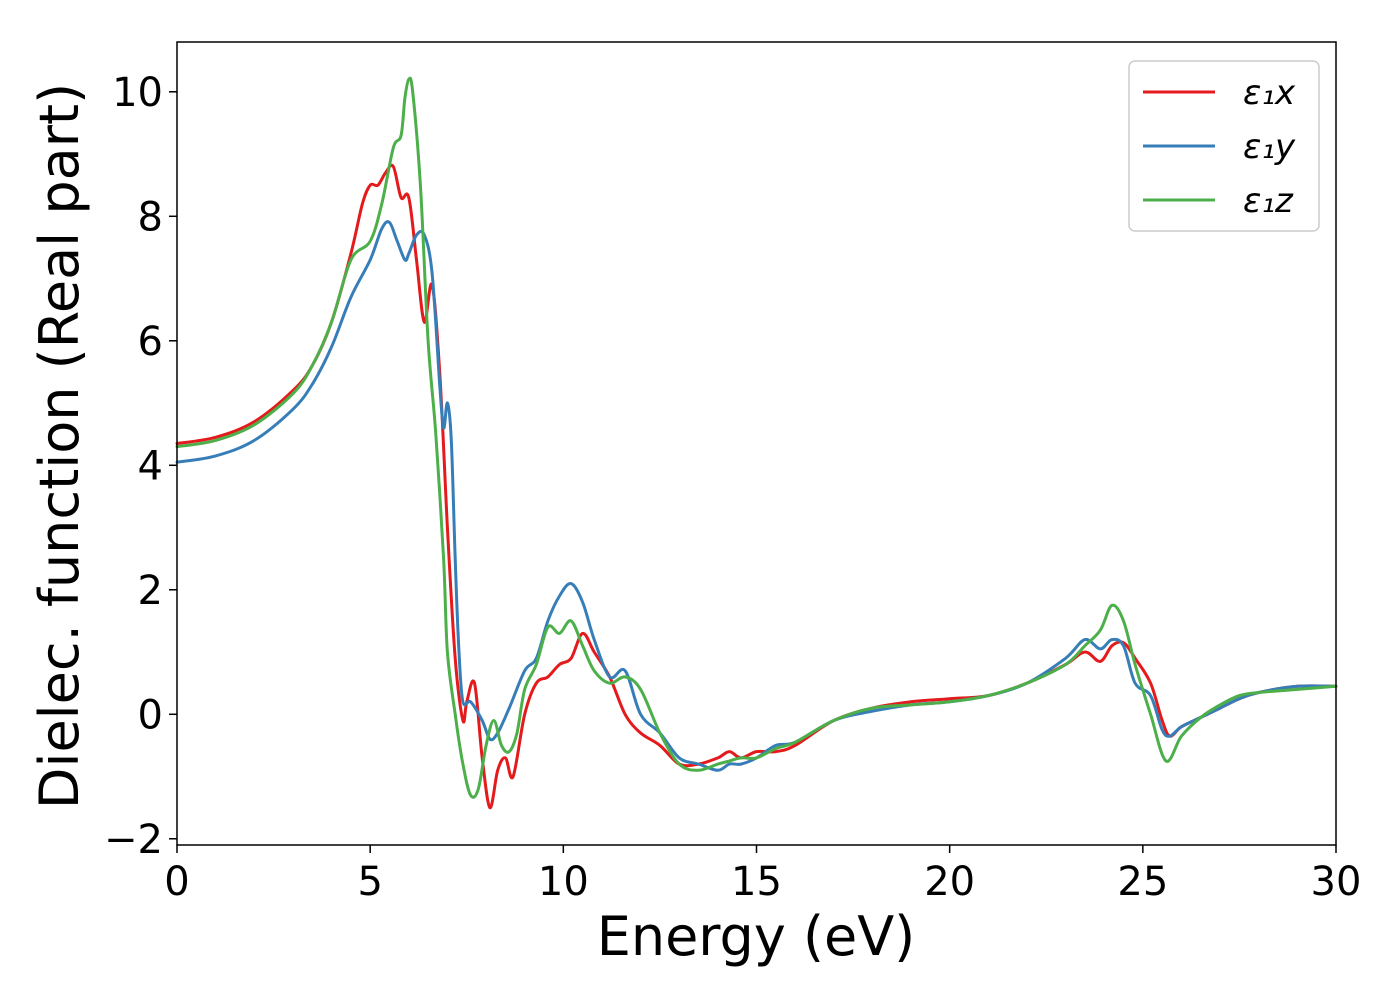 The height and width of the screenshot is (1000, 1400). What do you see at coordinates (59, 446) in the screenshot?
I see `y-axis-label: Dielec. function (Real part)` at bounding box center [59, 446].